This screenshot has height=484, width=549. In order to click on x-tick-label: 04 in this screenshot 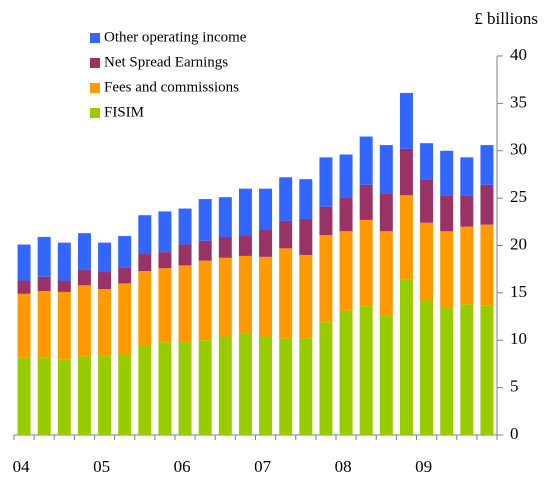, I will do `click(22, 466)`.